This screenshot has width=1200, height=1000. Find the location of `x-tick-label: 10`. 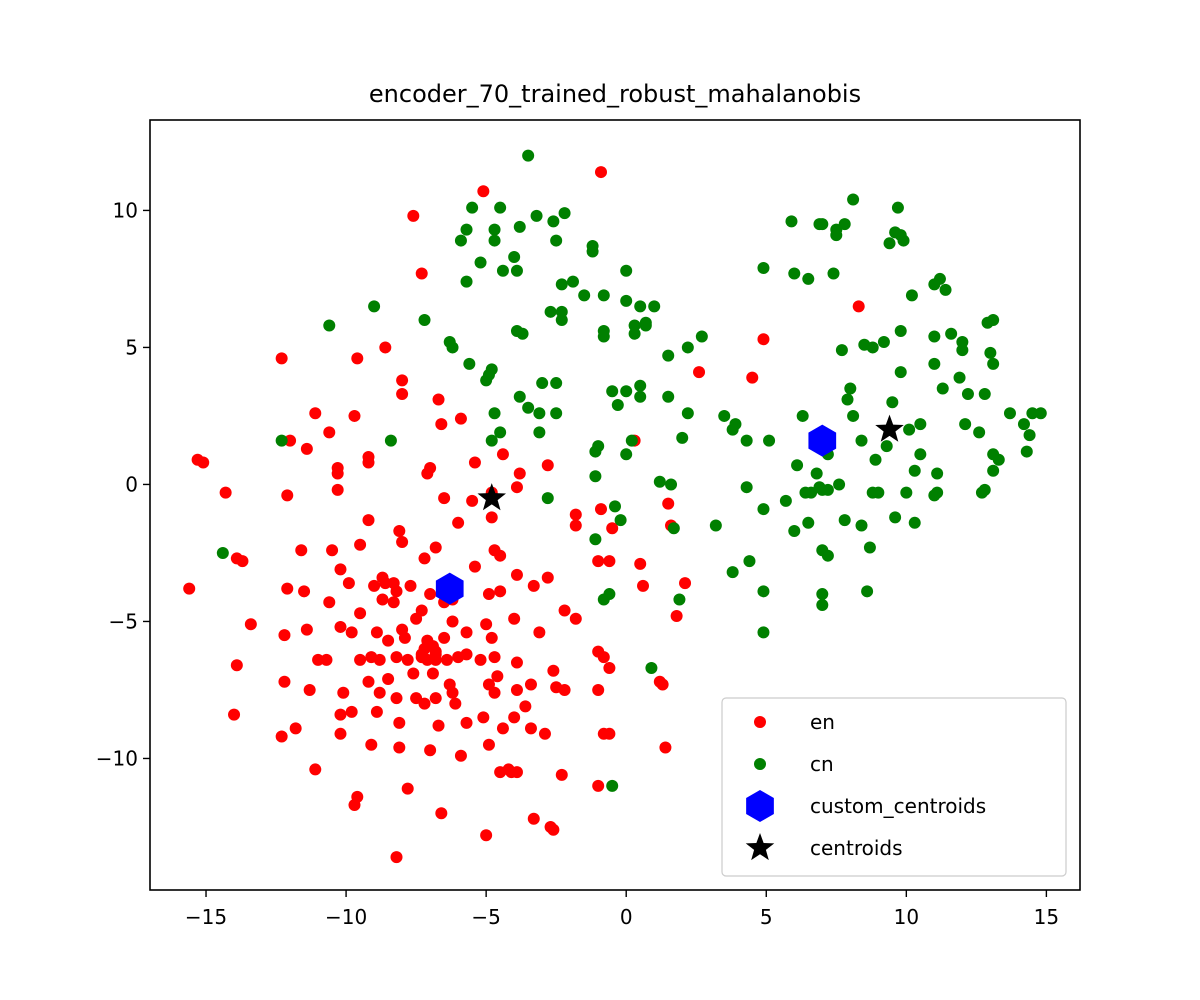

x-tick-label: 10 is located at coordinates (906, 917).